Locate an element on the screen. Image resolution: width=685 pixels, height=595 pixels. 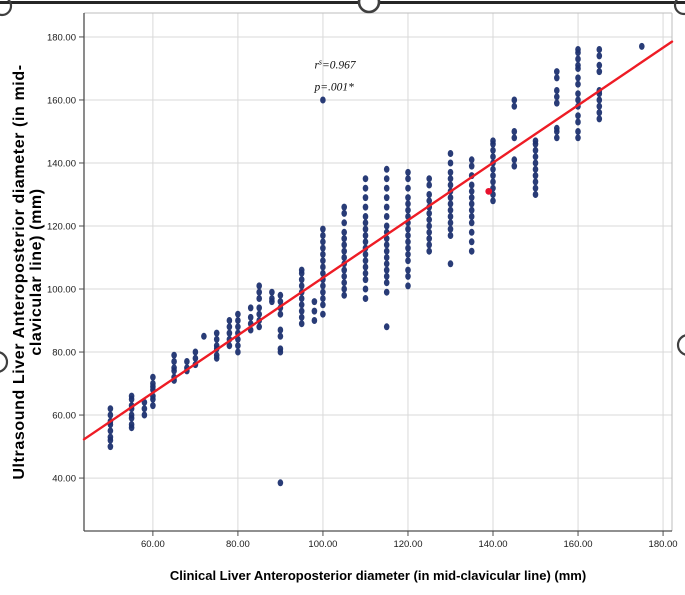
selection-handle-top-left-icon is located at coordinates (6, 8).